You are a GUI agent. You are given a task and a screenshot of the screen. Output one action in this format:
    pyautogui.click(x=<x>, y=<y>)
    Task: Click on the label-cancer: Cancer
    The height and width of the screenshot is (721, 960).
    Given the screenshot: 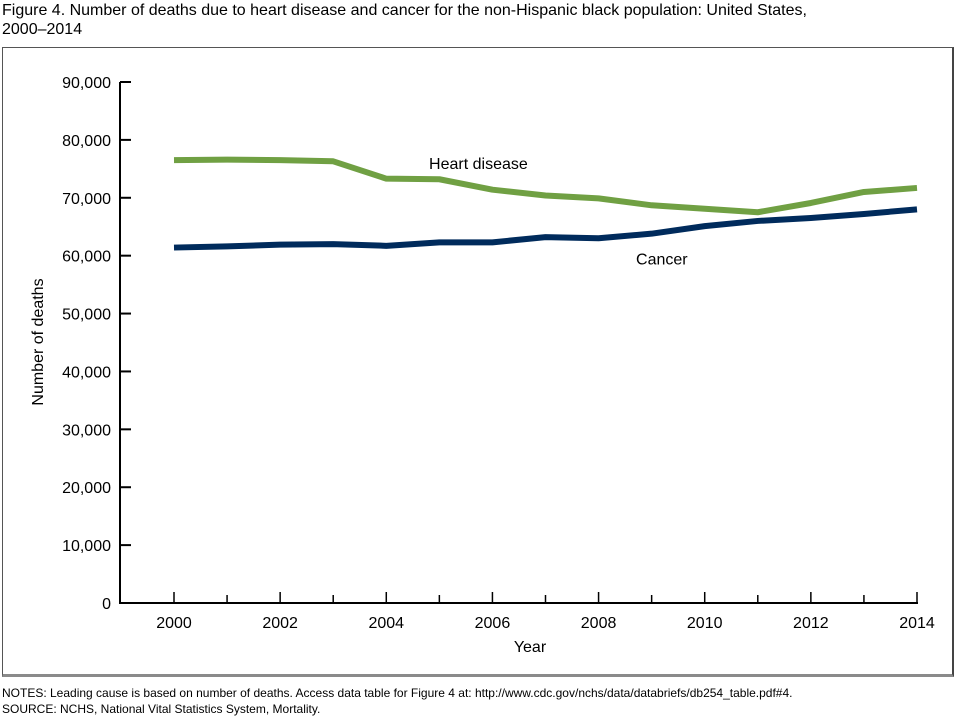 What is the action you would take?
    pyautogui.click(x=662, y=260)
    